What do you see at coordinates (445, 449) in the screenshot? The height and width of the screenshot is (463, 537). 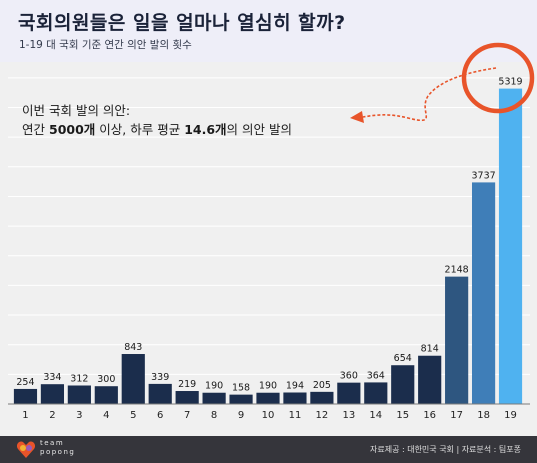 I see `source-credits: 자료제공 : 대한민국 국회 | 자료분석 : 팀포퐁` at bounding box center [445, 449].